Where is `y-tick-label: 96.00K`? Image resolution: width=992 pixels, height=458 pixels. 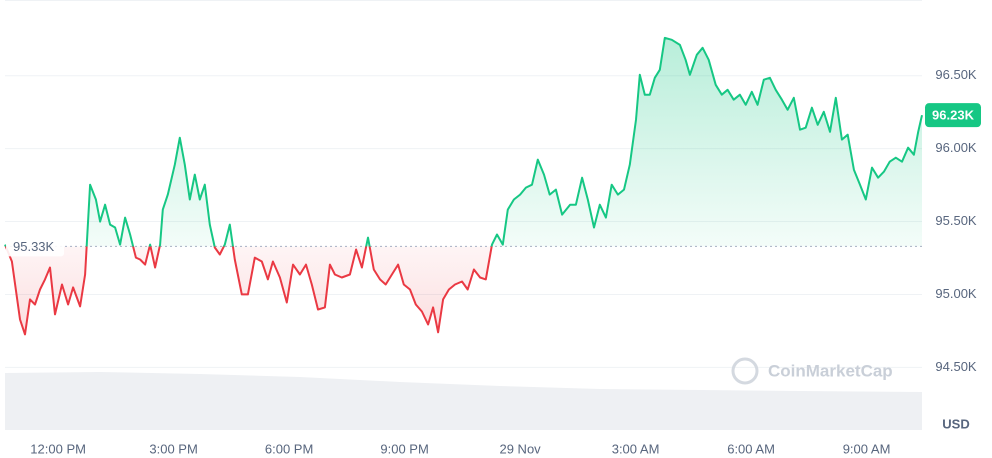
y-tick-label: 96.00K is located at coordinates (956, 147).